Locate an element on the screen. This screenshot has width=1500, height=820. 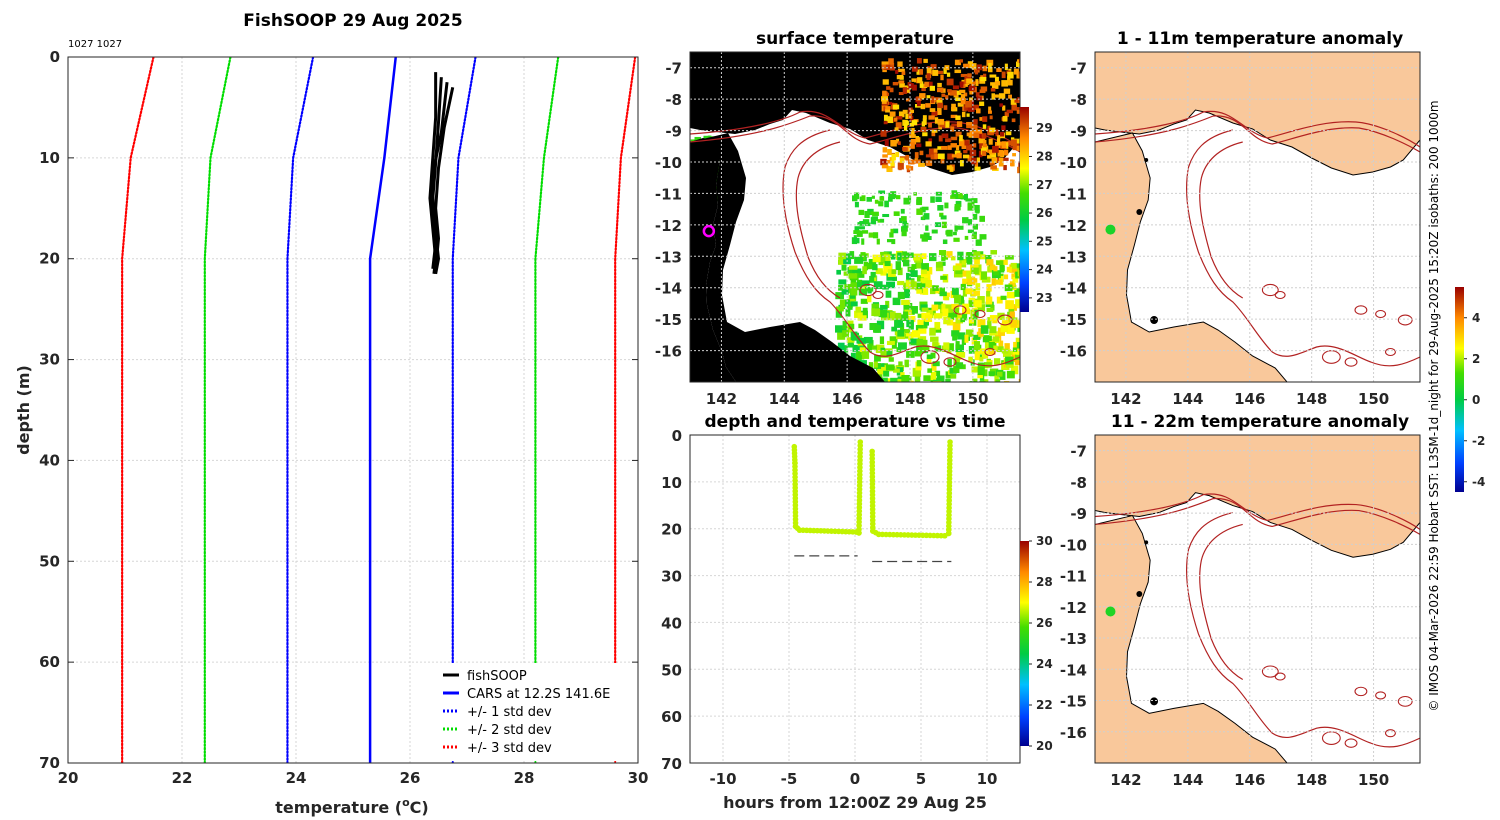
profile-y-tick: 30 is located at coordinates (49, 360).